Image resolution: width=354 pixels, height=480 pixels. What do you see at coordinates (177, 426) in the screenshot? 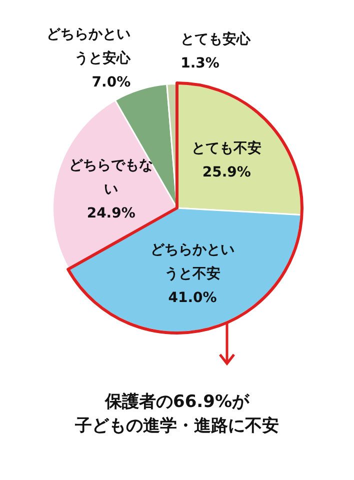
I see `text: 子どもの進学・進路に不安` at bounding box center [177, 426].